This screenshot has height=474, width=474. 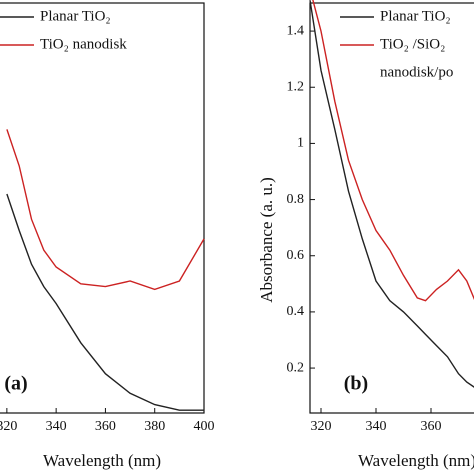 What do you see at coordinates (296, 86) in the screenshot?
I see `y-tick-label: 1.2` at bounding box center [296, 86].